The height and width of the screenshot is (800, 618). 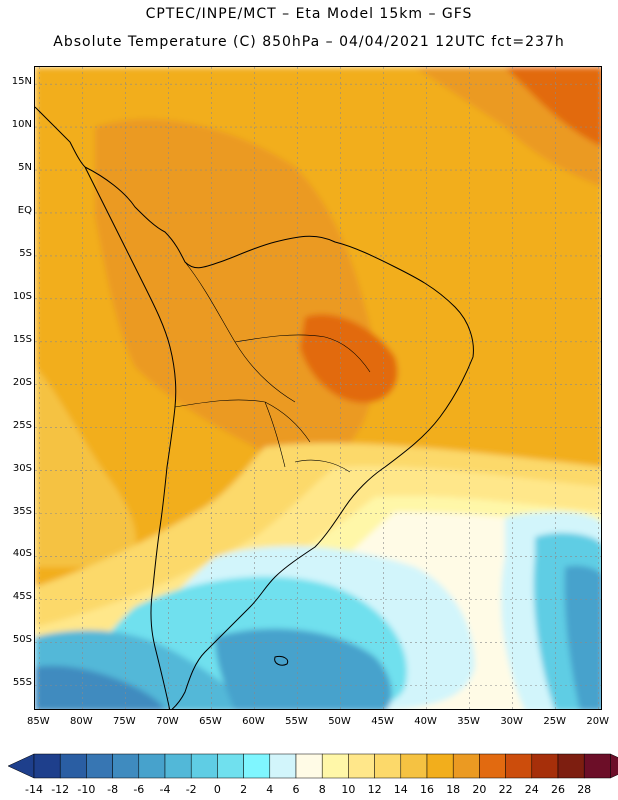 I want to click on central-america-coastline, so click(x=60, y=137).